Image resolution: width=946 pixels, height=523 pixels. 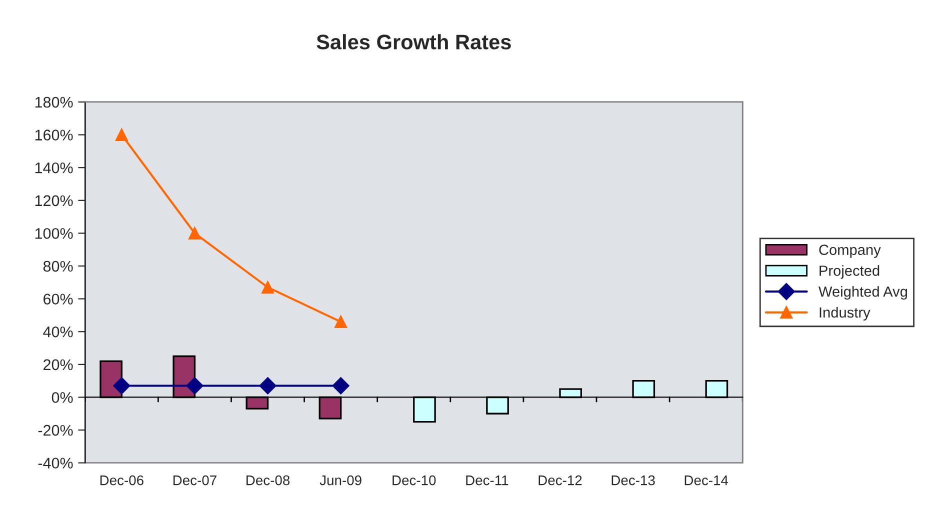 What do you see at coordinates (560, 480) in the screenshot?
I see `x-tick-label: Dec-12` at bounding box center [560, 480].